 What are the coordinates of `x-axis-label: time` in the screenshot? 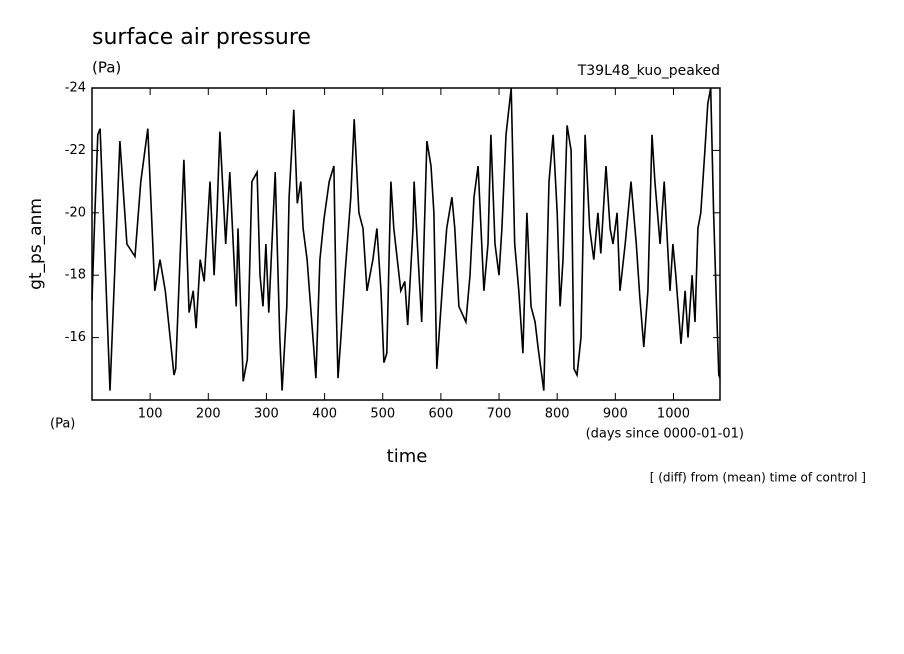 It's located at (407, 456).